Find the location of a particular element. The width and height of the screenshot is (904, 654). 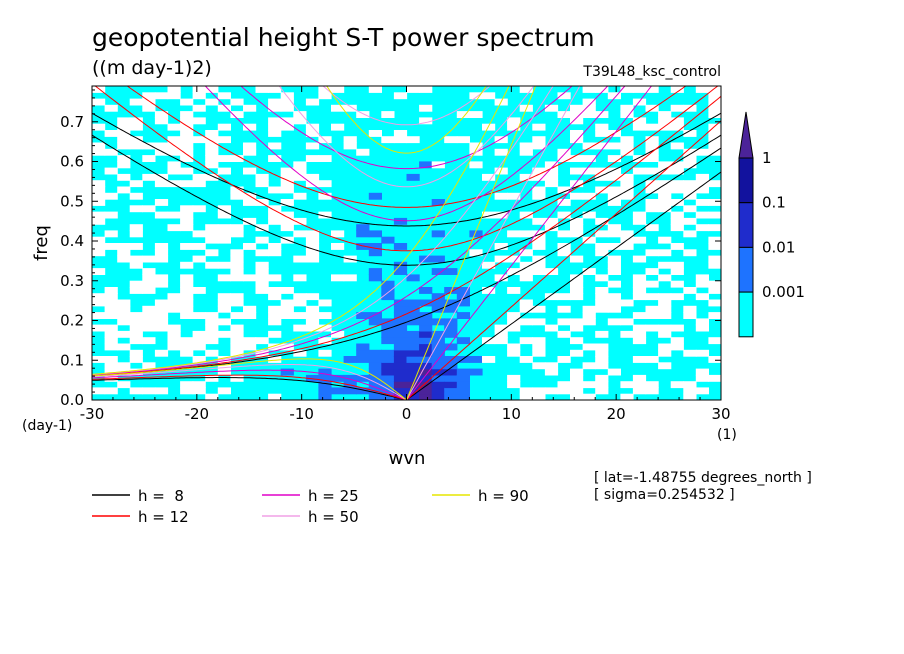

y-tick-label: 0.1 is located at coordinates (72, 360).